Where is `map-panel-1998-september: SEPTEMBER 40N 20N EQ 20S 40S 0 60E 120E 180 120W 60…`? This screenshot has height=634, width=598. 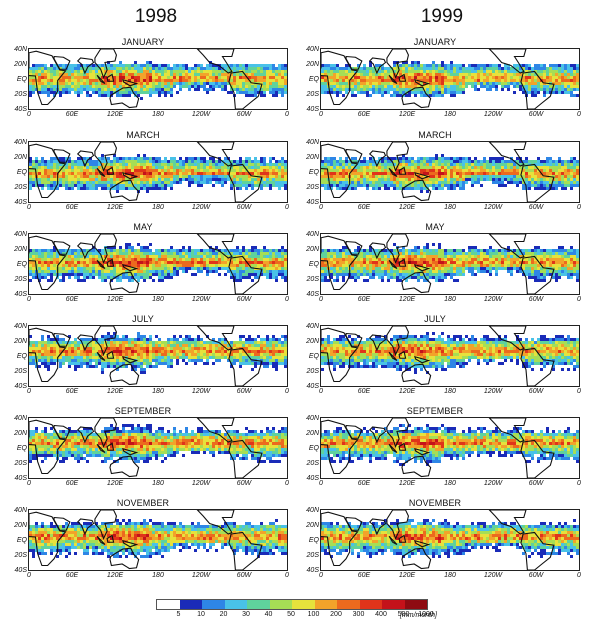
map-panel-1998-september: SEPTEMBER 40N 20N EQ 20S 40S 0 60E 120E 180 120W 60… is located at coordinates (144, 447).